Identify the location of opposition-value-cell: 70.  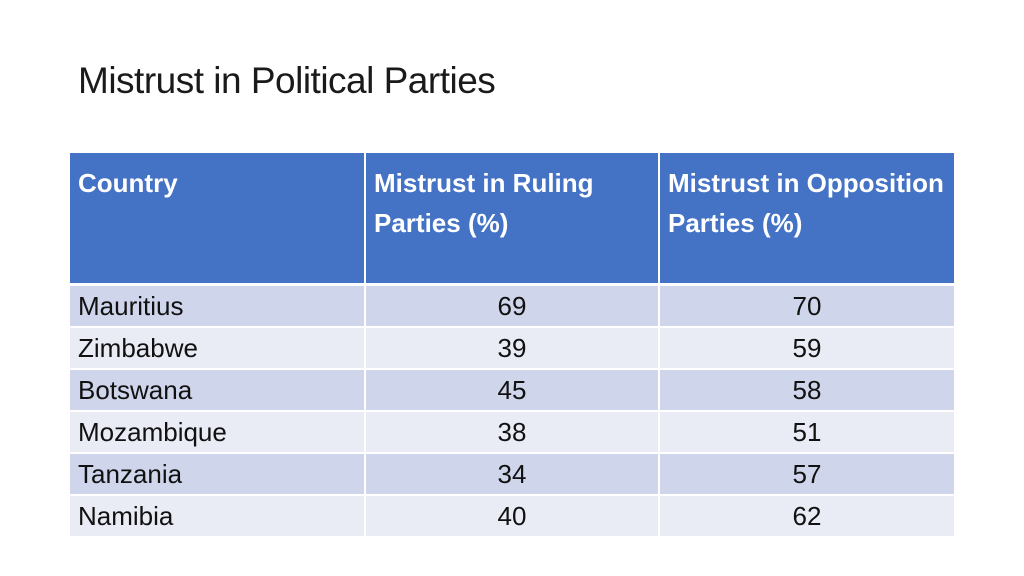
(806, 306).